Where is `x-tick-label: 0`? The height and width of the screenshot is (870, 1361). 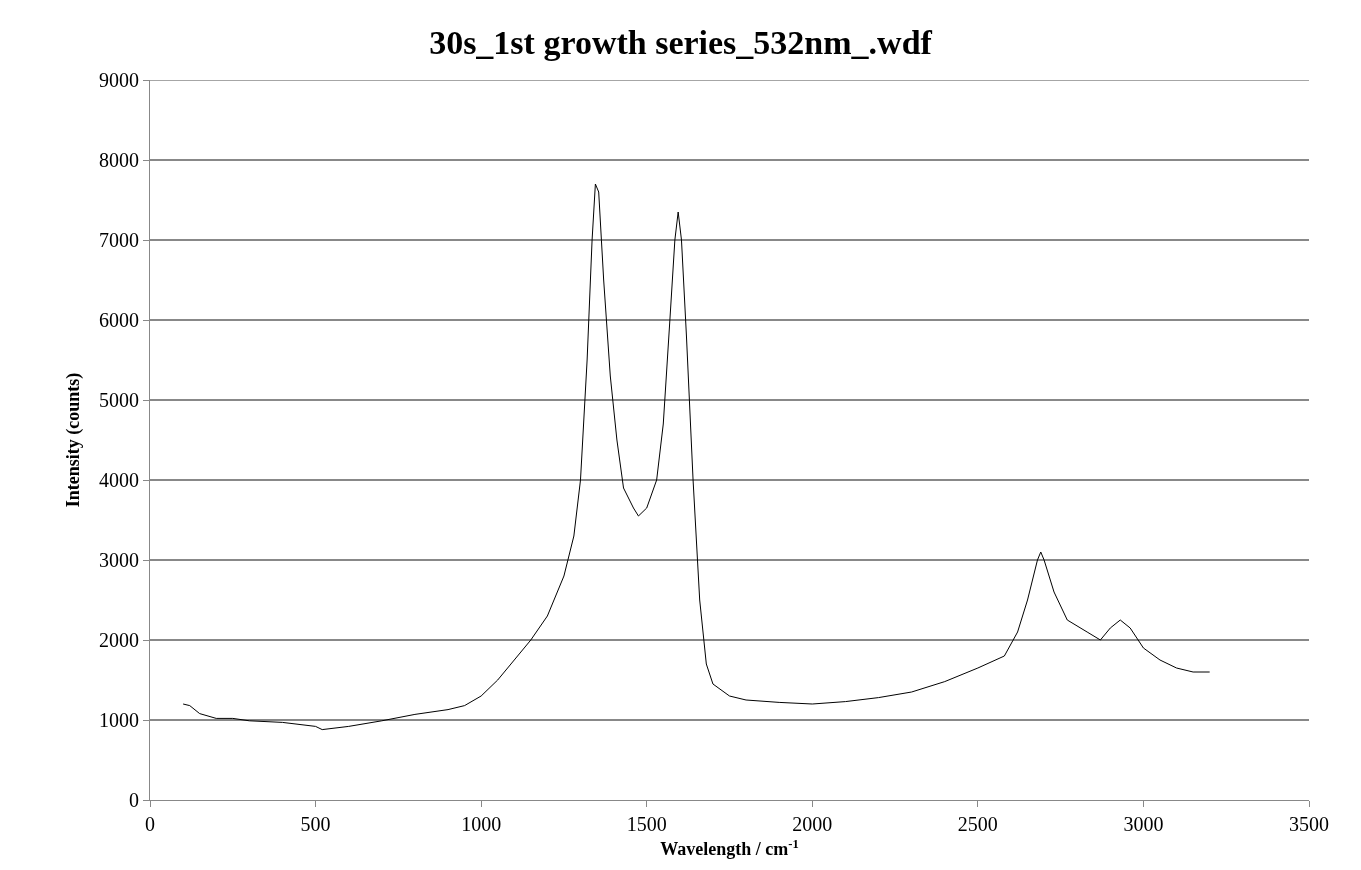 x-tick-label: 0 is located at coordinates (150, 824).